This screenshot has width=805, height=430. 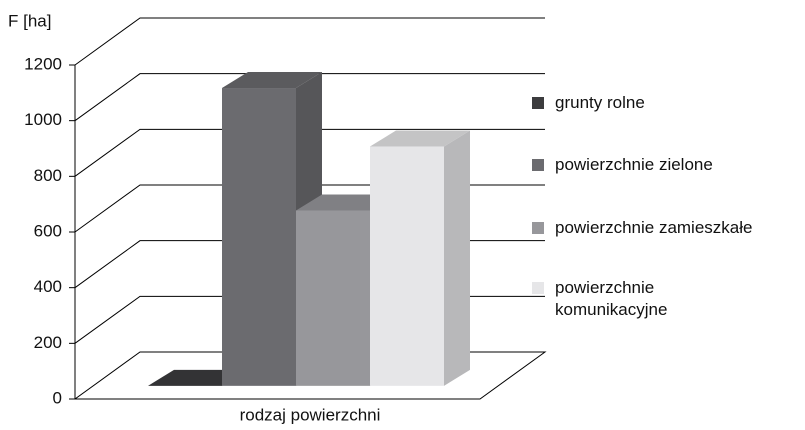 What do you see at coordinates (48, 342) in the screenshot?
I see `y-tick-label: 200` at bounding box center [48, 342].